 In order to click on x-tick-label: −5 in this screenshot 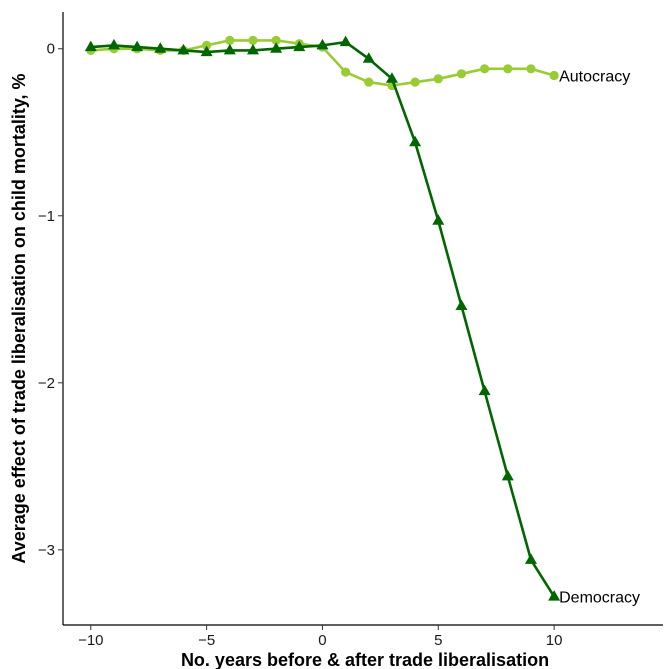, I will do `click(206, 640)`.